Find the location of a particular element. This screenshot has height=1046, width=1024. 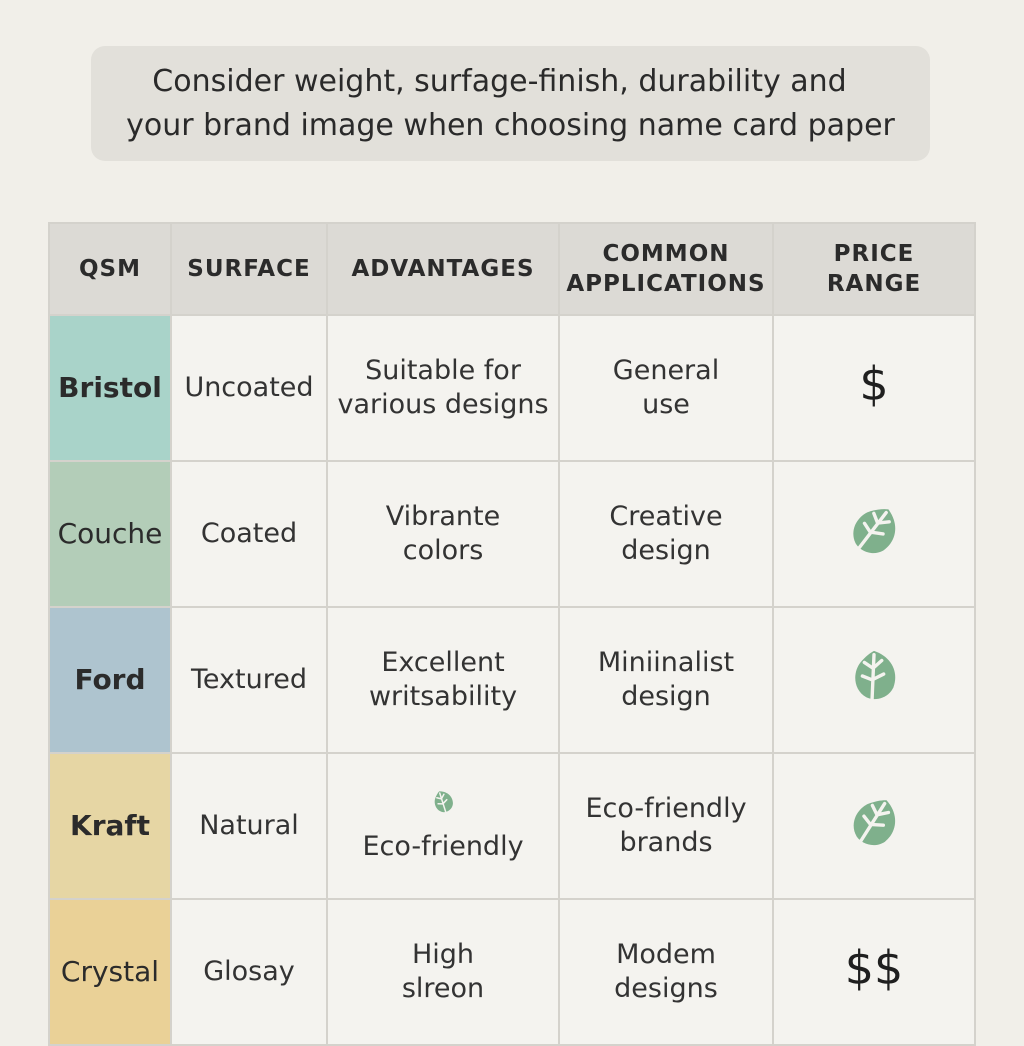

applications-line: Creative is located at coordinates (666, 516).